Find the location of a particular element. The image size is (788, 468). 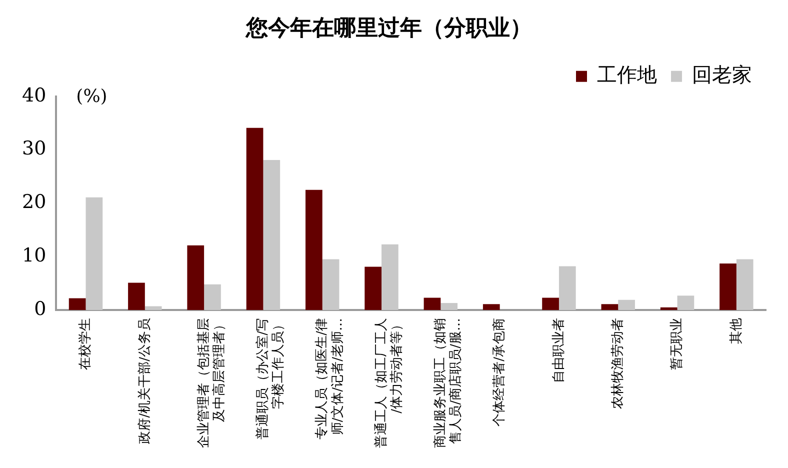

legend-label: 回老家 is located at coordinates (722, 74).